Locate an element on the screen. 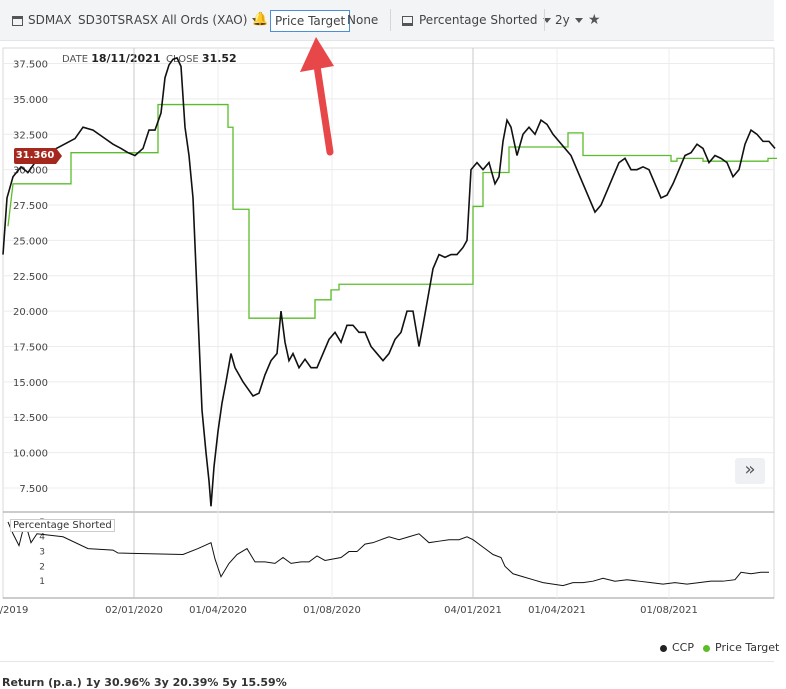  index-dropdown: ASX All Ords (XAO) is located at coordinates (197, 20).